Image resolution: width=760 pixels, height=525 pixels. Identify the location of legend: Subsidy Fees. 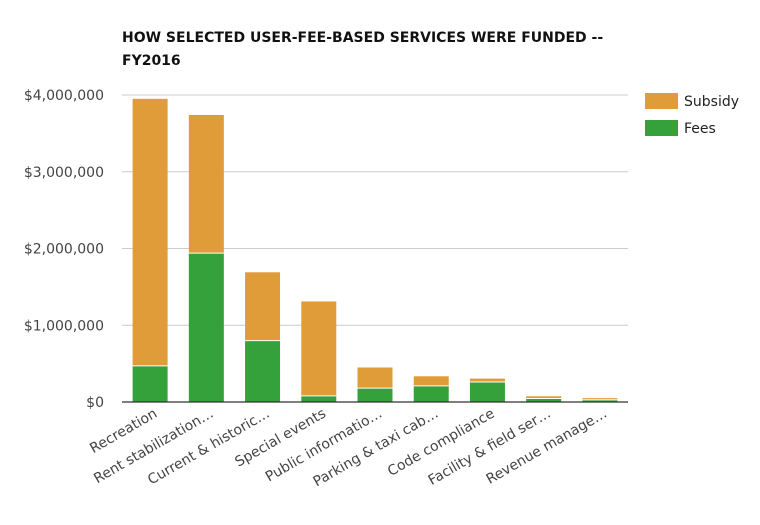
(692, 115).